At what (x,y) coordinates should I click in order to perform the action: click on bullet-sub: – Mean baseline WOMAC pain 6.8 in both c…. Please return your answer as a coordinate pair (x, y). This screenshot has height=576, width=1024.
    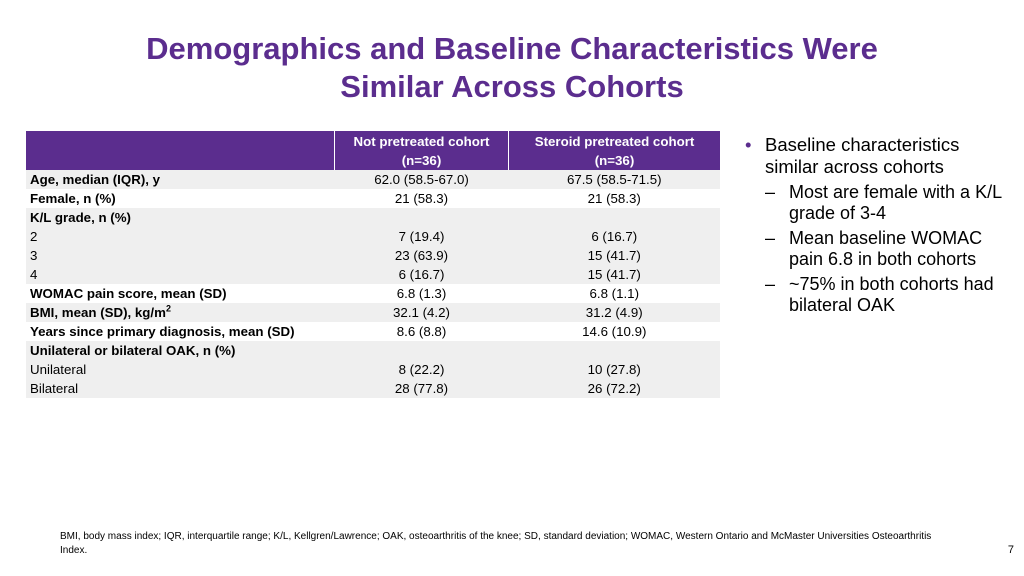
    Looking at the image, I should click on (875, 249).